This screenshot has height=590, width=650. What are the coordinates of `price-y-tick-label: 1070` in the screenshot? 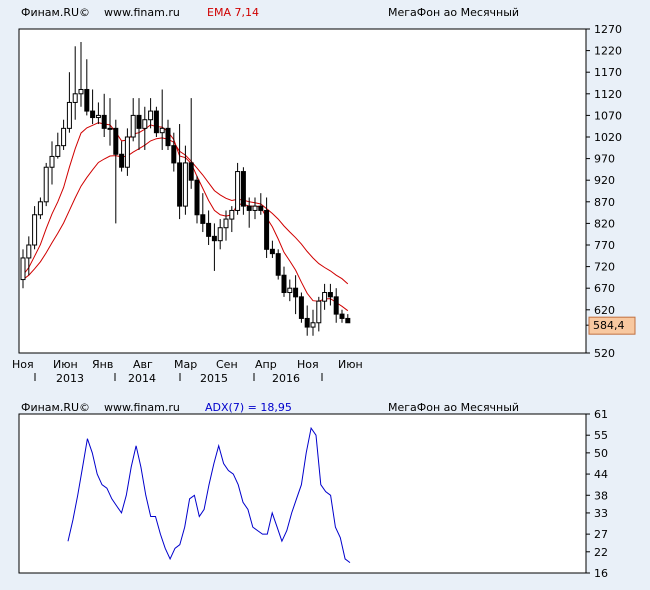 It's located at (608, 115).